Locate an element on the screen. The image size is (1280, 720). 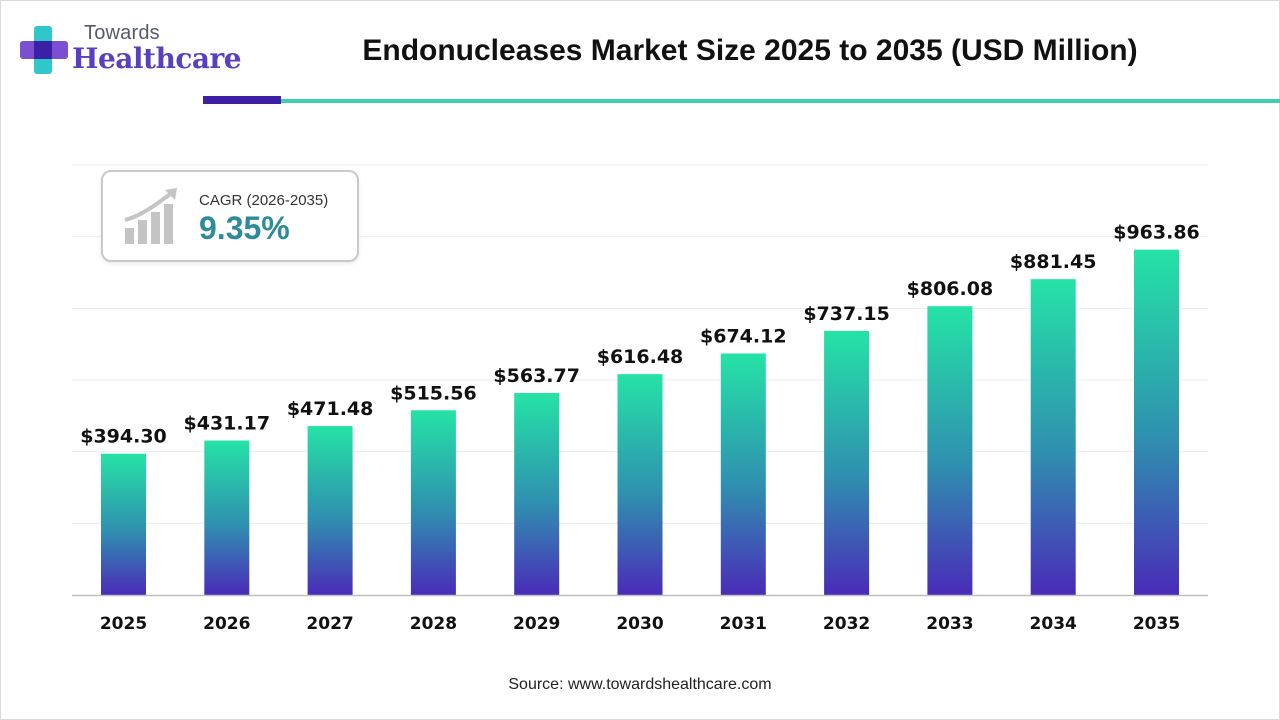
value-label-2030: $616.48 is located at coordinates (640, 357).